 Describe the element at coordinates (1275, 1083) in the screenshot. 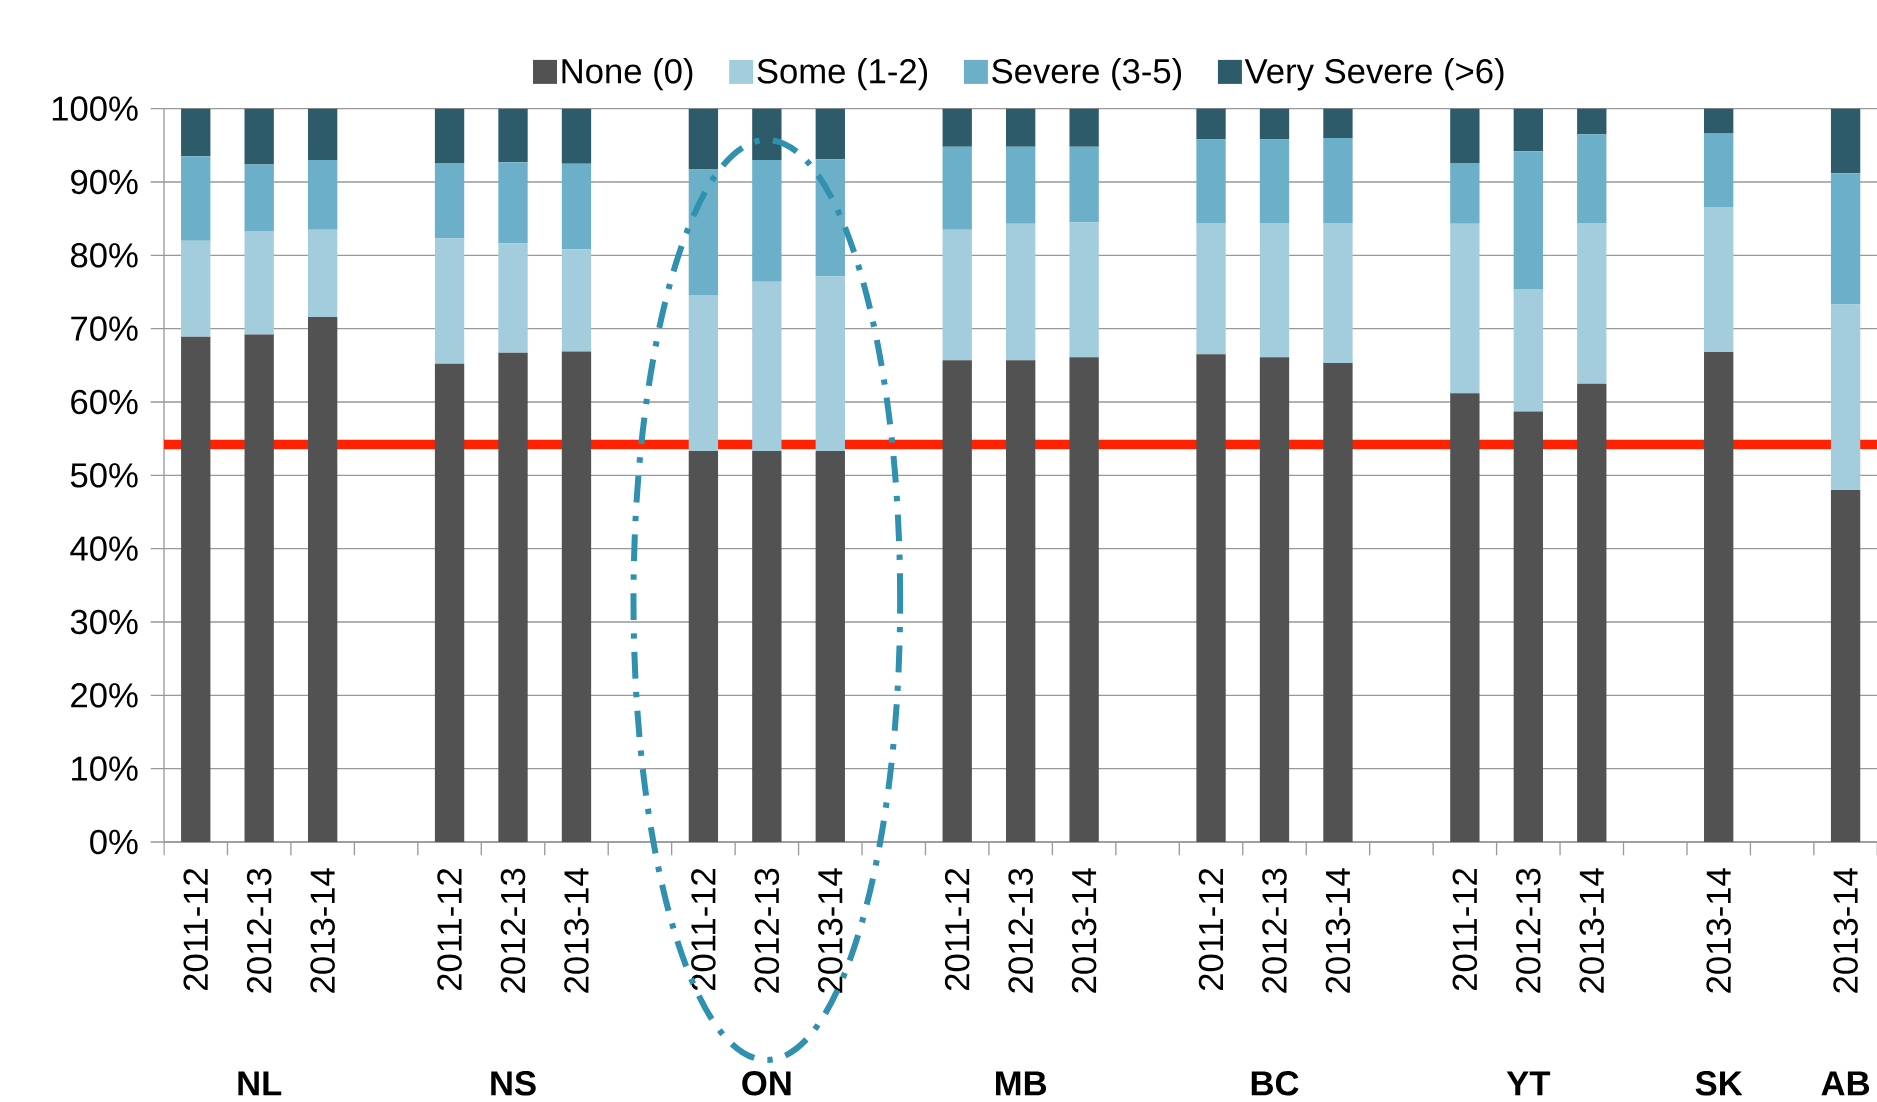

I see `text: BC` at that location.